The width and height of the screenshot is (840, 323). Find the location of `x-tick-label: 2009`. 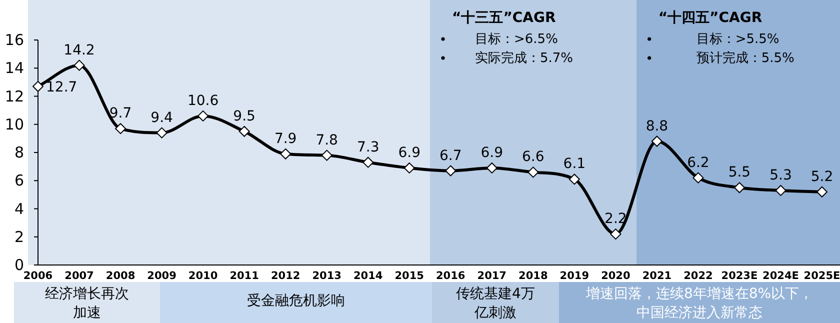

x-tick-label: 2009 is located at coordinates (161, 276).